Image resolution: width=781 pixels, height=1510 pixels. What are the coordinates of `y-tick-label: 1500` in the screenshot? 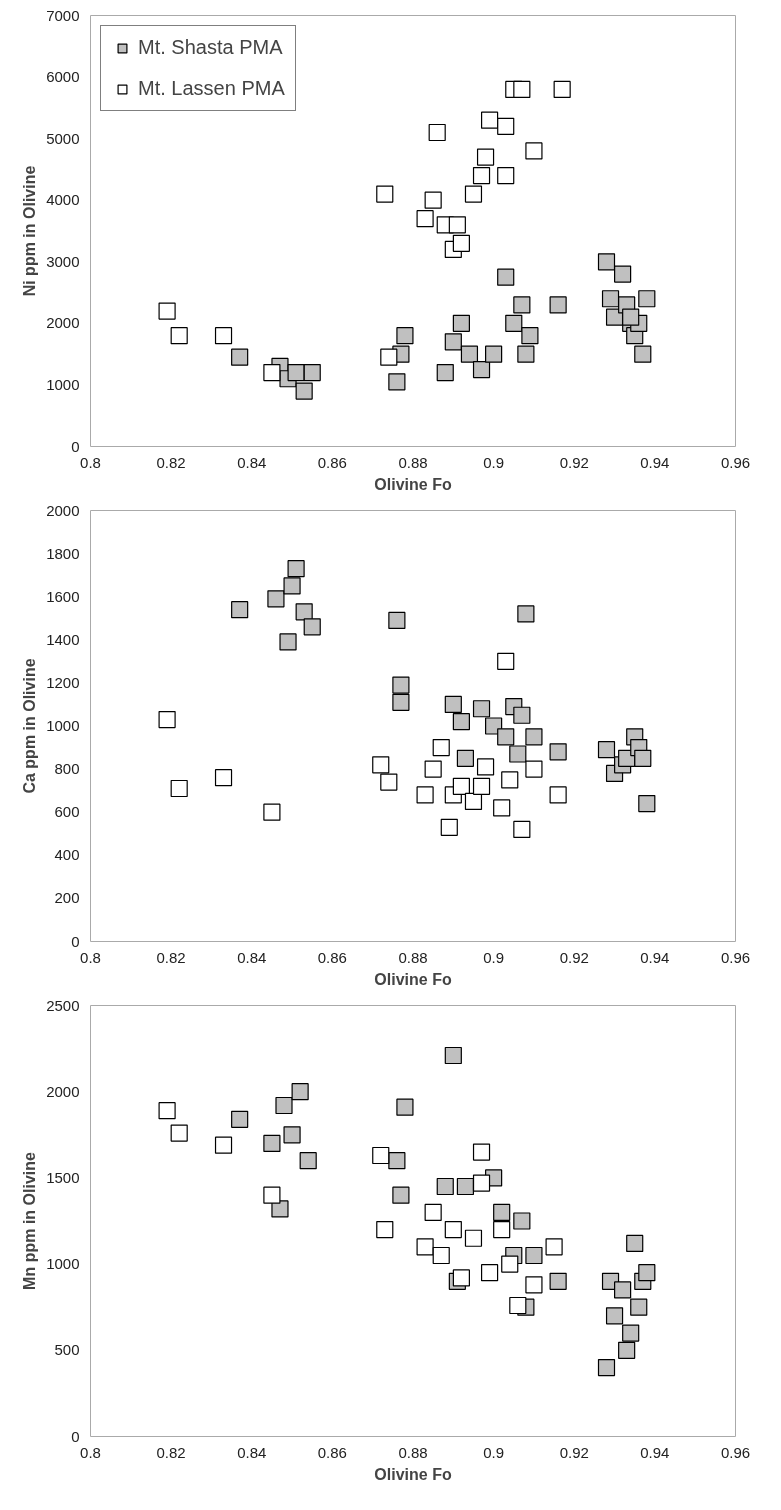 It's located at (63, 1177).